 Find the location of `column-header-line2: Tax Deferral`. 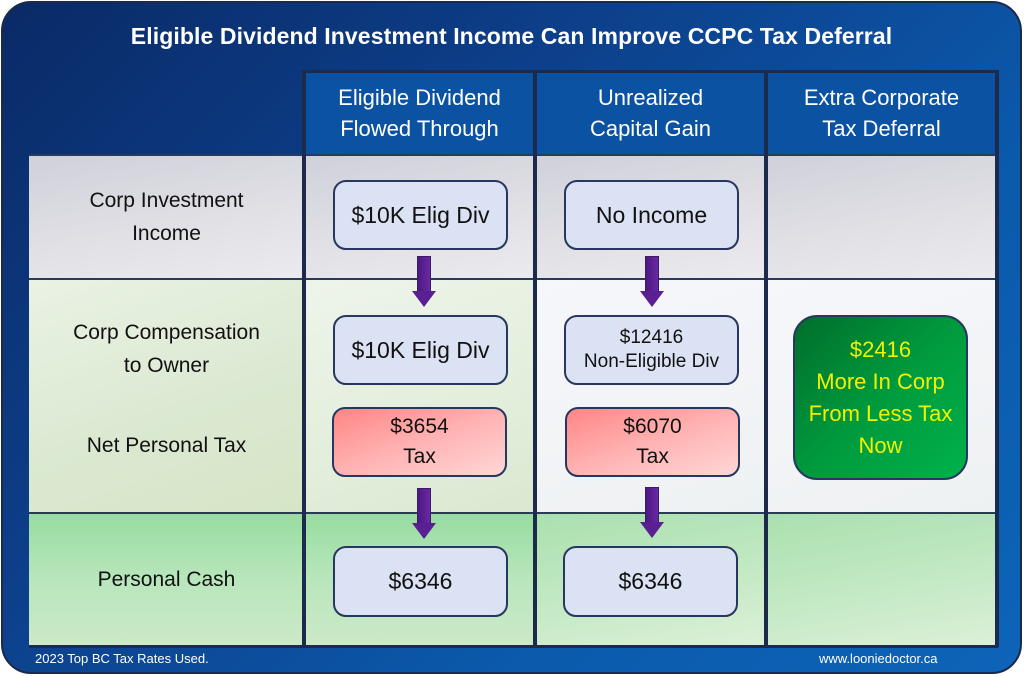

column-header-line2: Tax Deferral is located at coordinates (881, 128).